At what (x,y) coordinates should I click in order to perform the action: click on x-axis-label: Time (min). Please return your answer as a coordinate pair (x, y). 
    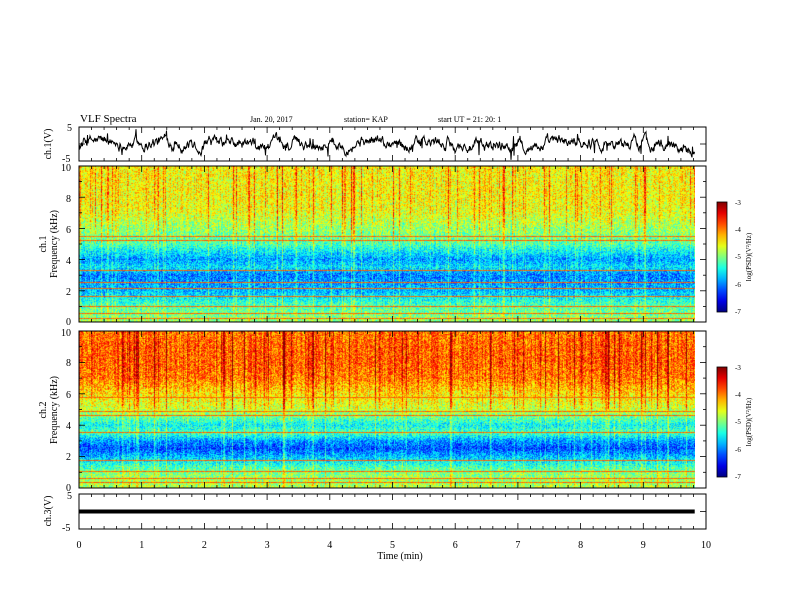
    Looking at the image, I should click on (399, 556).